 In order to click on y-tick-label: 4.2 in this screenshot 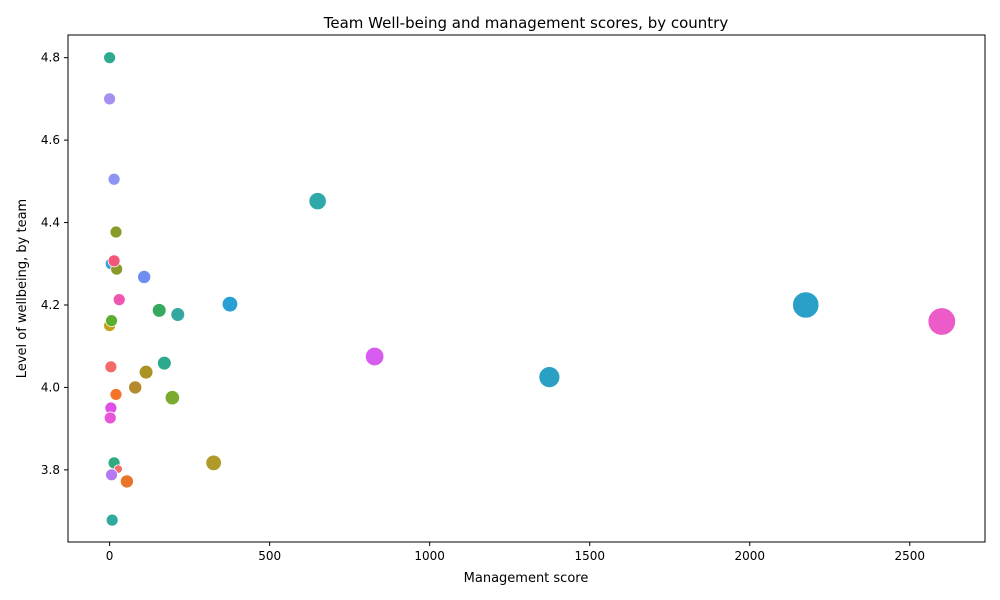, I will do `click(50, 305)`.